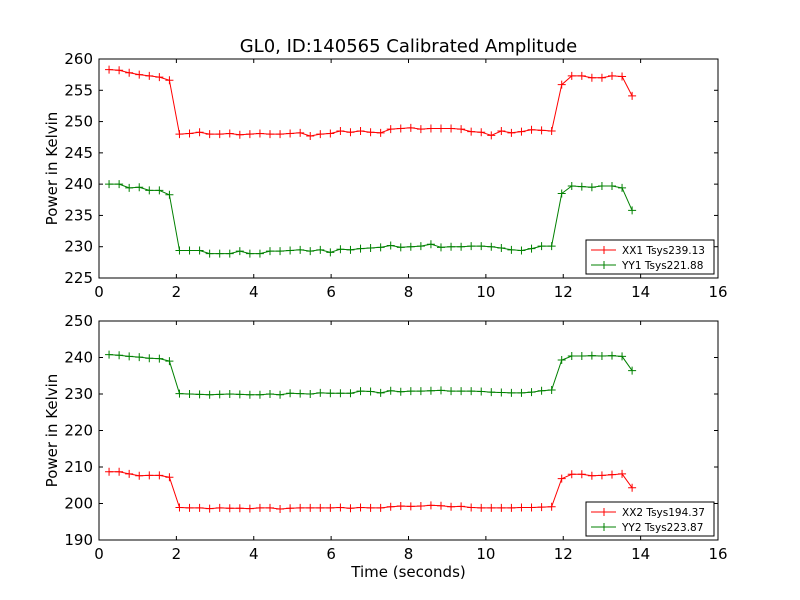  Describe the element at coordinates (177, 554) in the screenshot. I see `x-tick-label: 2` at that location.